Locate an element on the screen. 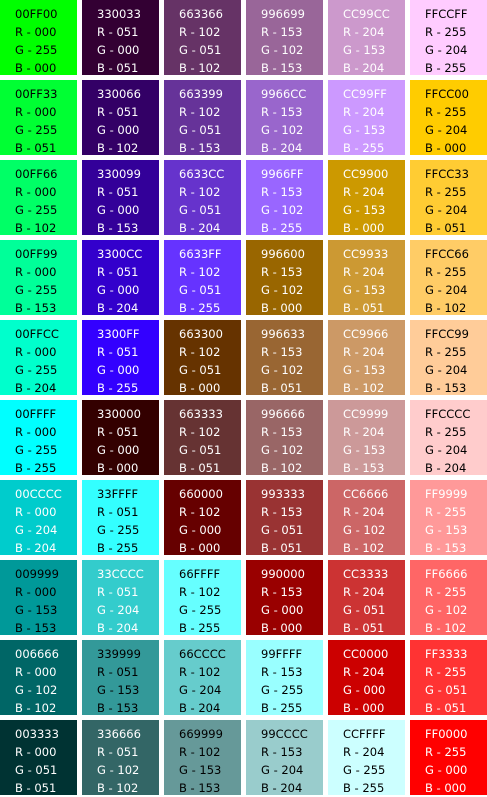 Image resolution: width=487 pixels, height=797 pixels. swatch-hex-label: 336666 is located at coordinates (119, 734).